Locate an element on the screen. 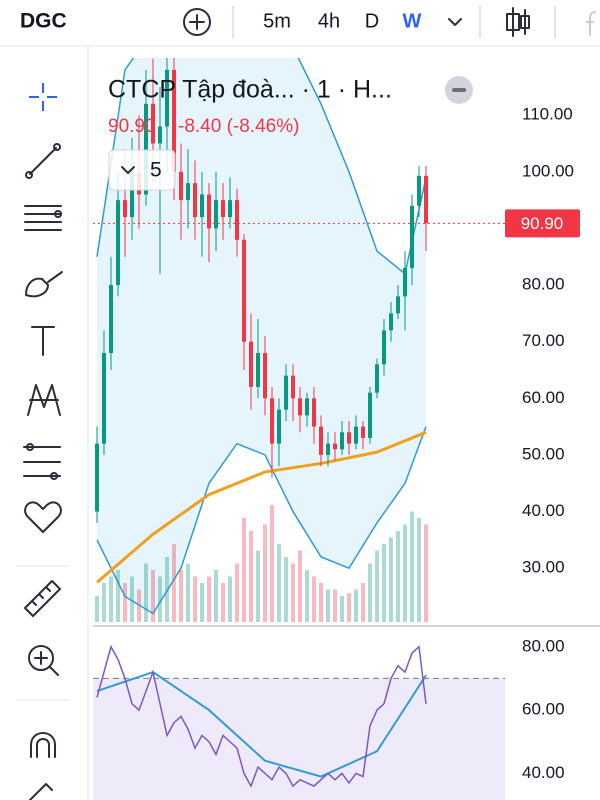 The width and height of the screenshot is (600, 800). y-tick-label: 30.00 is located at coordinates (543, 567).